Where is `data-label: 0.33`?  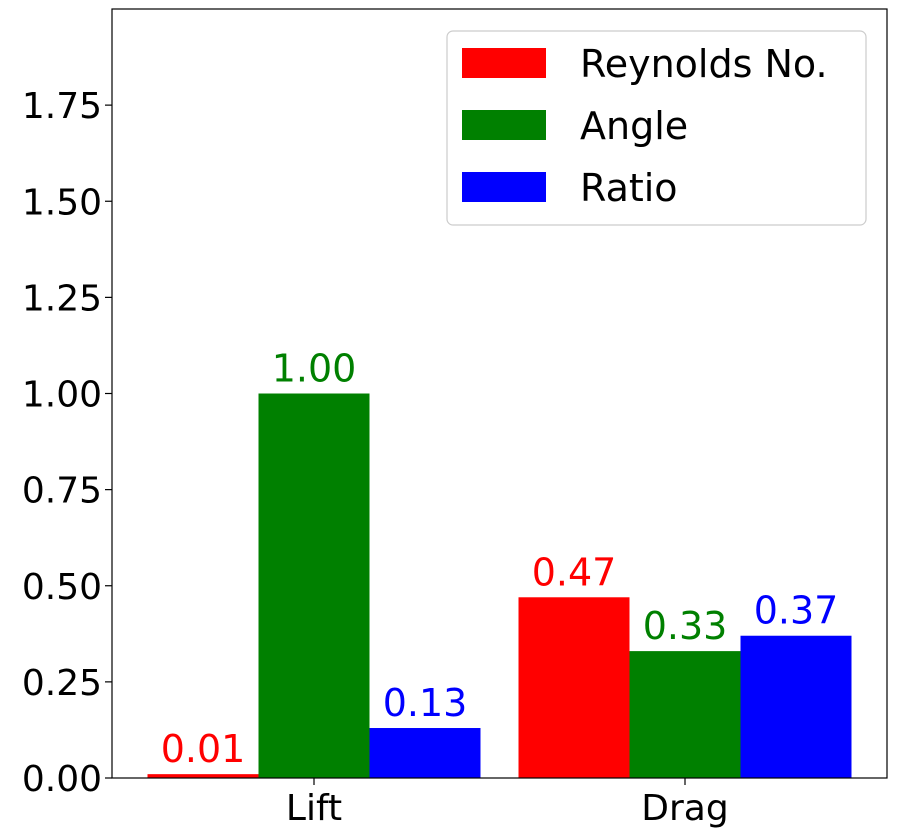 data-label: 0.33 is located at coordinates (685, 626).